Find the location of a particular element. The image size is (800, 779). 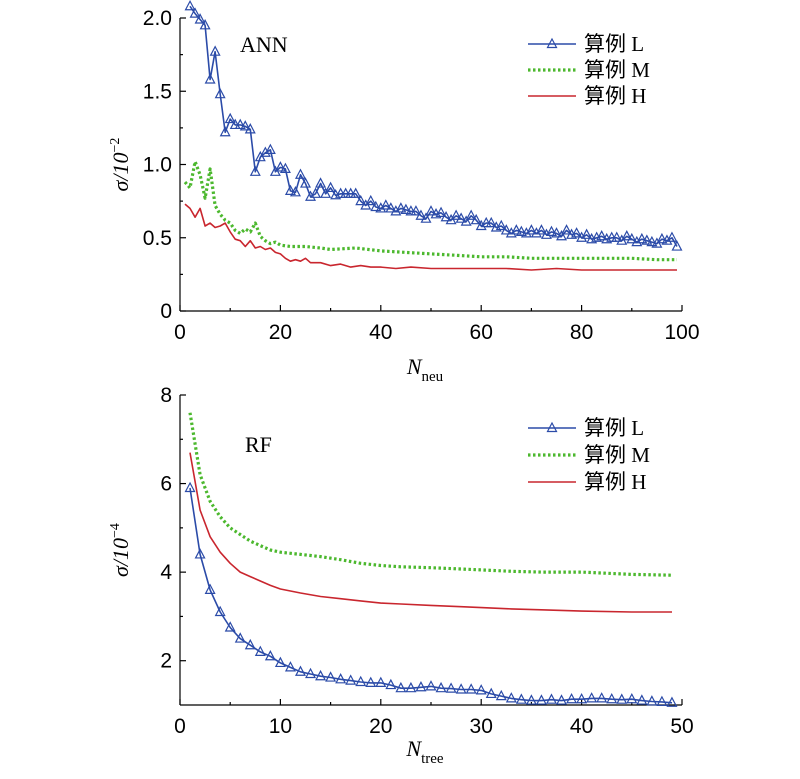

x-axis-label-sub: tree is located at coordinates (432, 759).